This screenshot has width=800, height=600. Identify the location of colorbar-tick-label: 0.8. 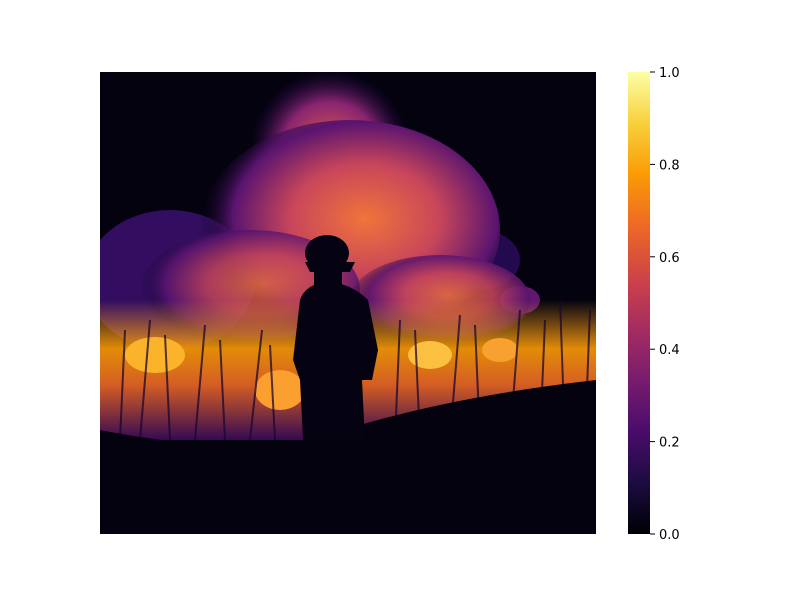
(669, 165).